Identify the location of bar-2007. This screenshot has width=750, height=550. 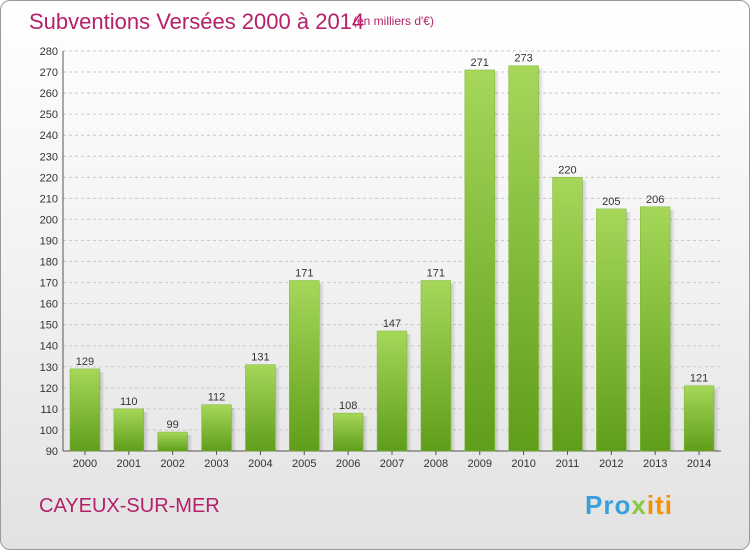
(392, 391).